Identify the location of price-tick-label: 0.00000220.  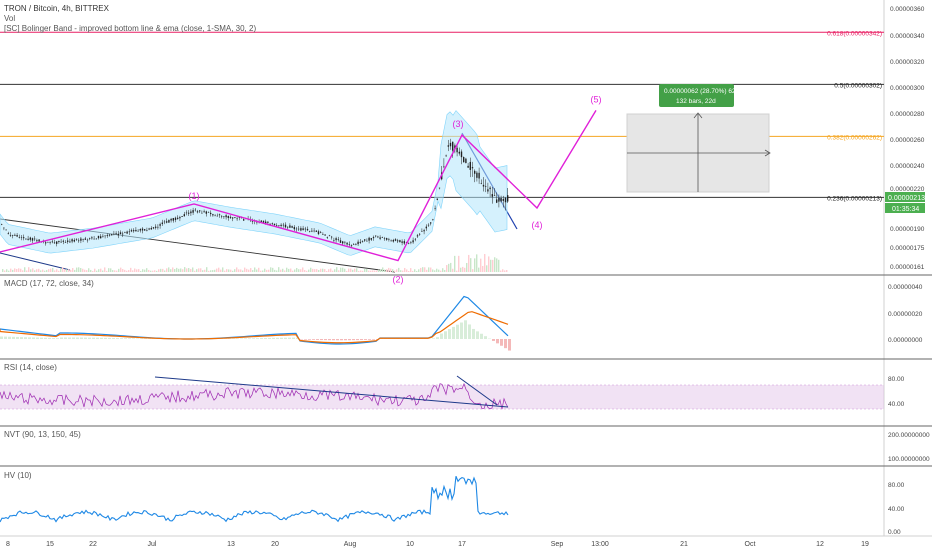
(907, 189).